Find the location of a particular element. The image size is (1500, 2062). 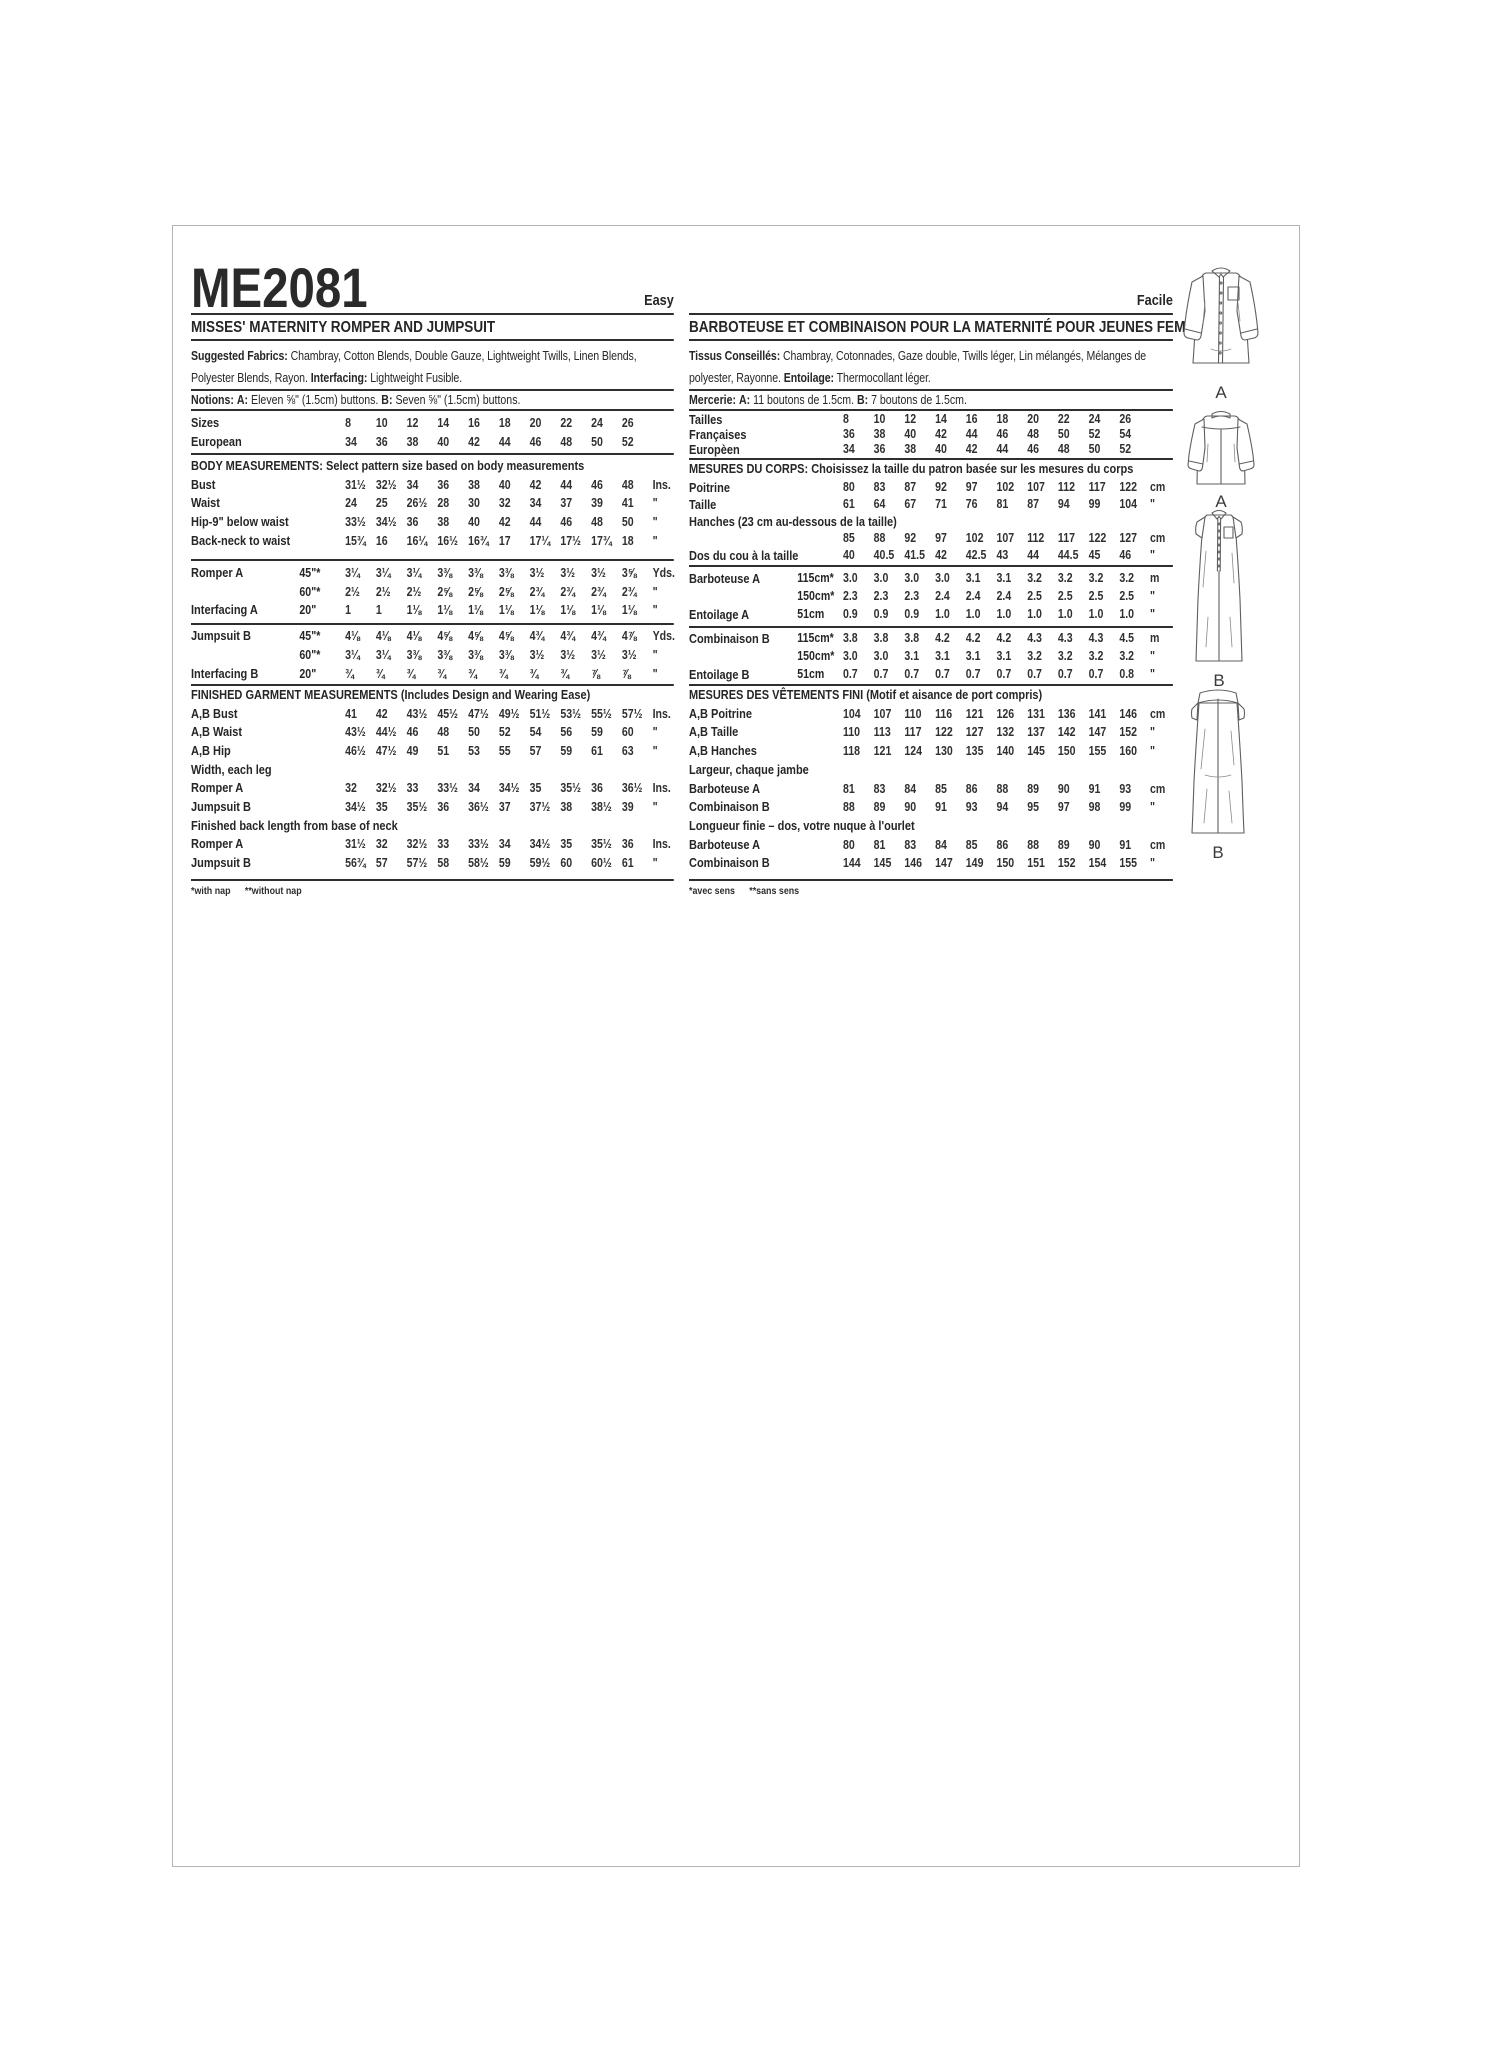

row-label: Combinaison B is located at coordinates (729, 807).